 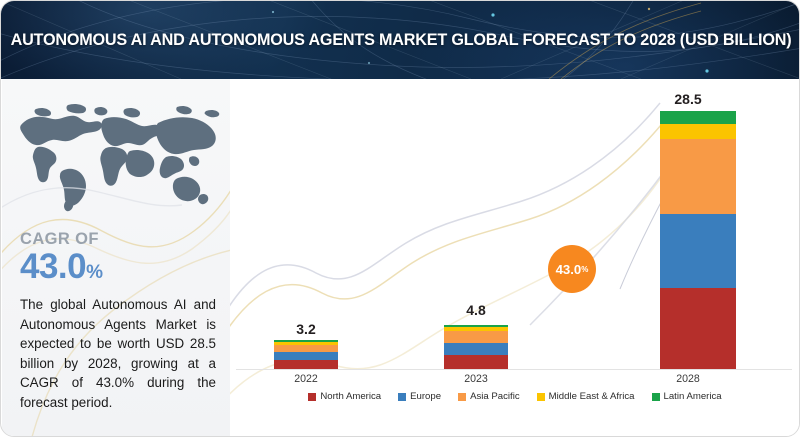 What do you see at coordinates (688, 99) in the screenshot?
I see `bar-total-2028: 28.5` at bounding box center [688, 99].